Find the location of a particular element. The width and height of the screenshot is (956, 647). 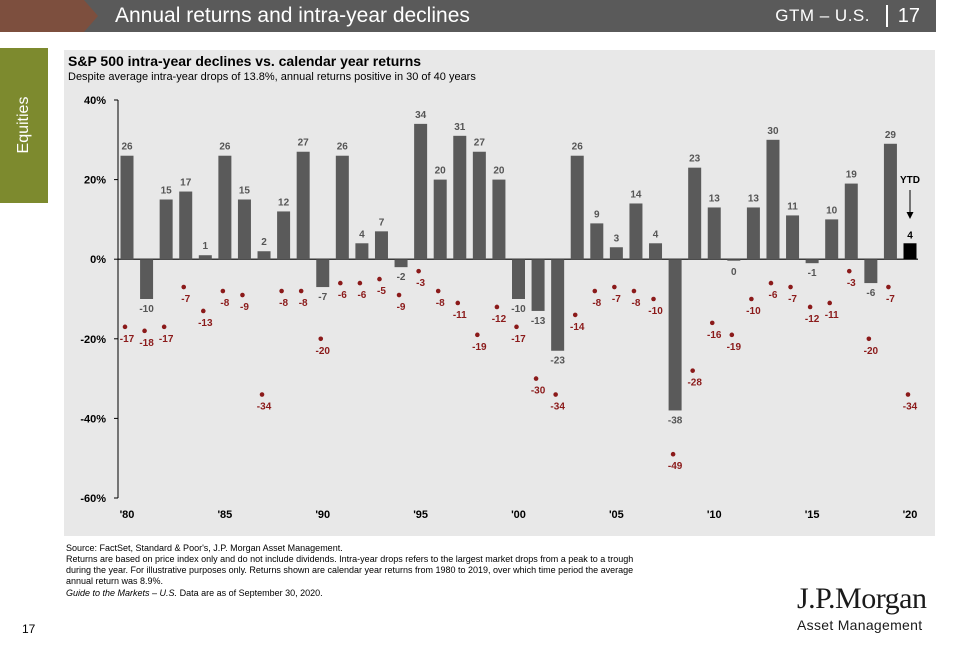

return-label: 30 is located at coordinates (773, 131).